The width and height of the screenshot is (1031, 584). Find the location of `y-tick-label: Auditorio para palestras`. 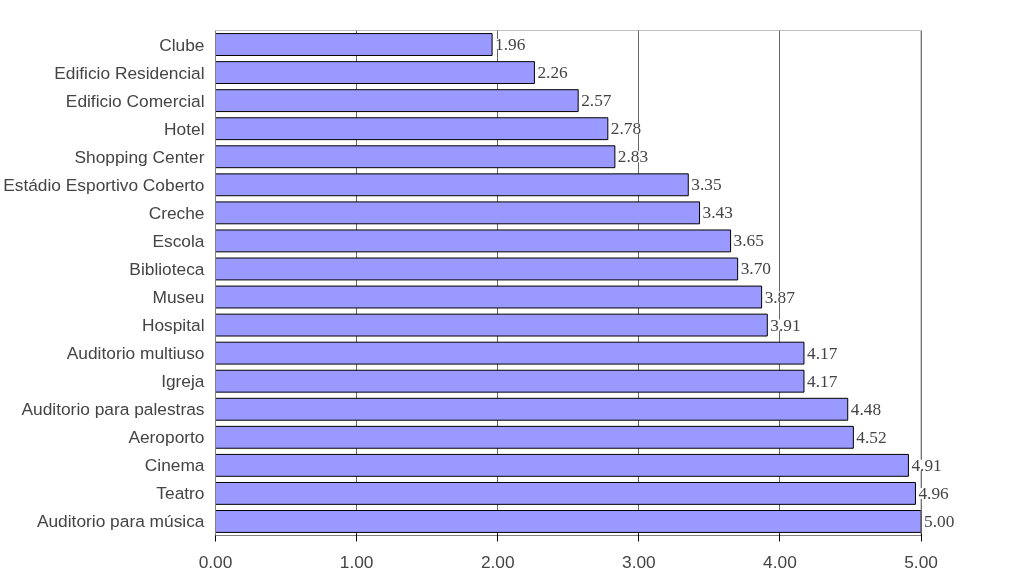

y-tick-label: Auditorio para palestras is located at coordinates (113, 409).